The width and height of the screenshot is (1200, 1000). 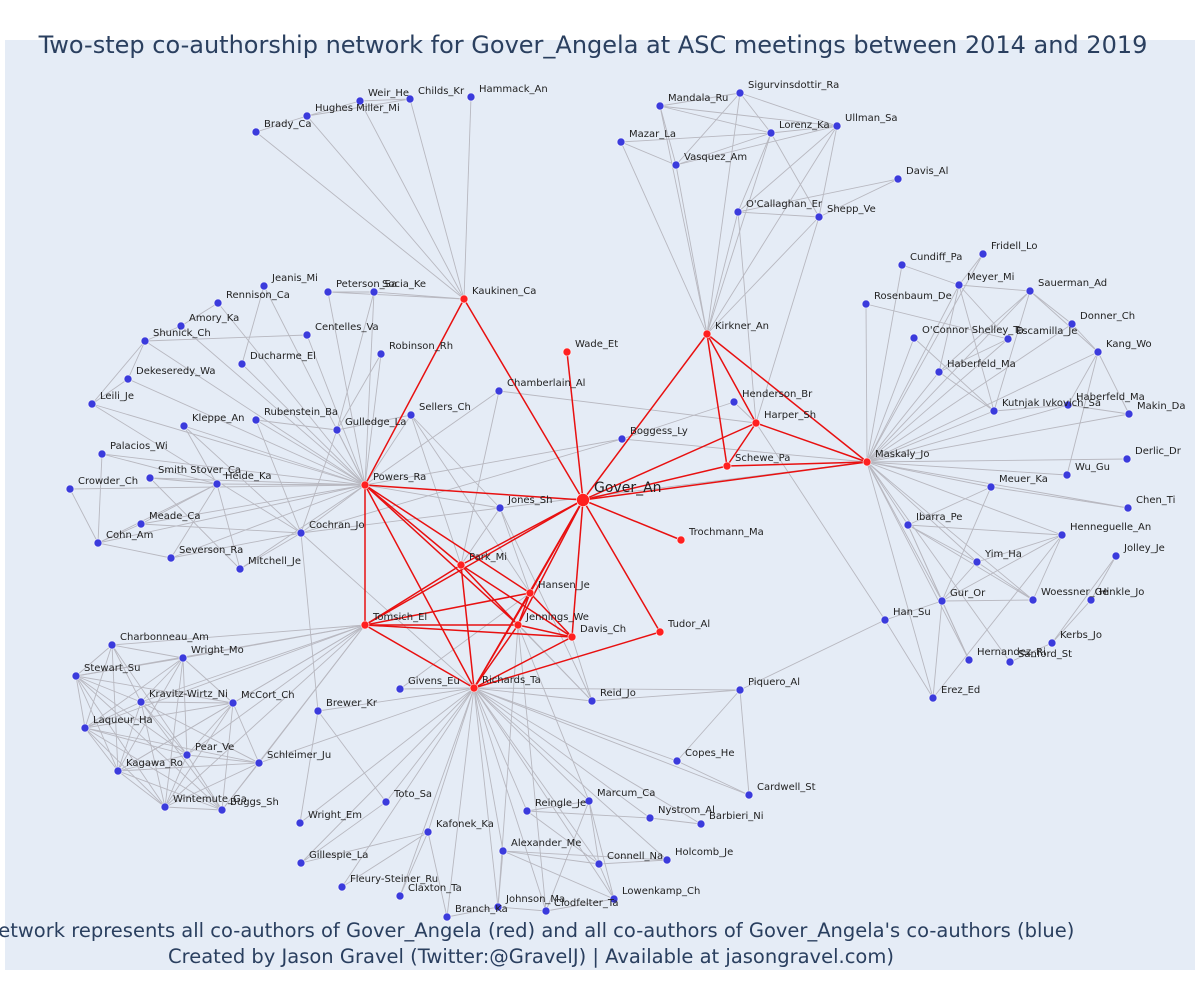 I want to click on node-chen-ti, so click(x=1128, y=508).